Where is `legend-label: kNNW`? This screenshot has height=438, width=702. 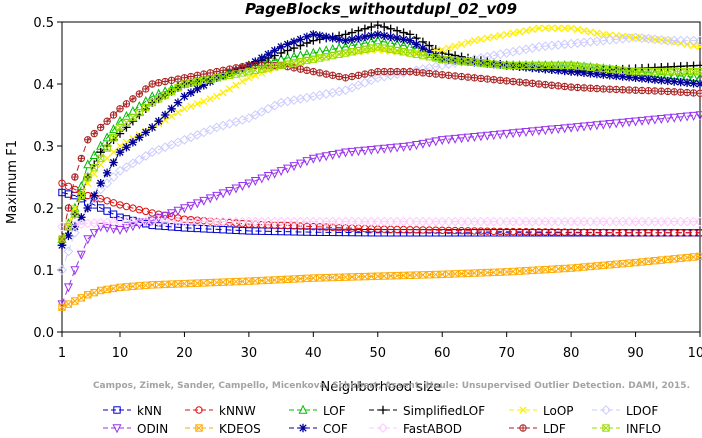
legend-label: kNNW is located at coordinates (237, 411).